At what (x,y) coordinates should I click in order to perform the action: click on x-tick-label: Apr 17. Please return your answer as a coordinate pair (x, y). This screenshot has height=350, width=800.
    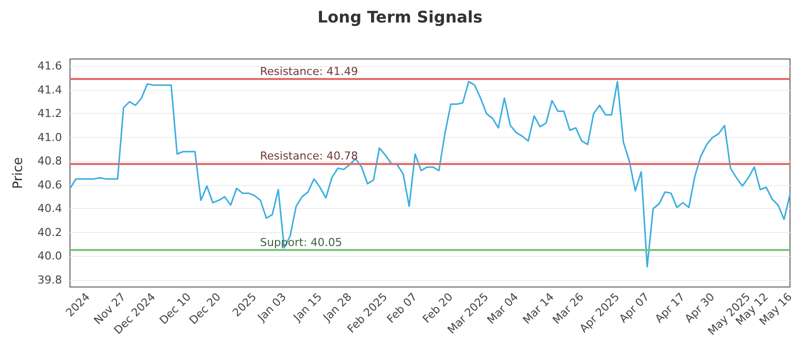
    Looking at the image, I should click on (670, 308).